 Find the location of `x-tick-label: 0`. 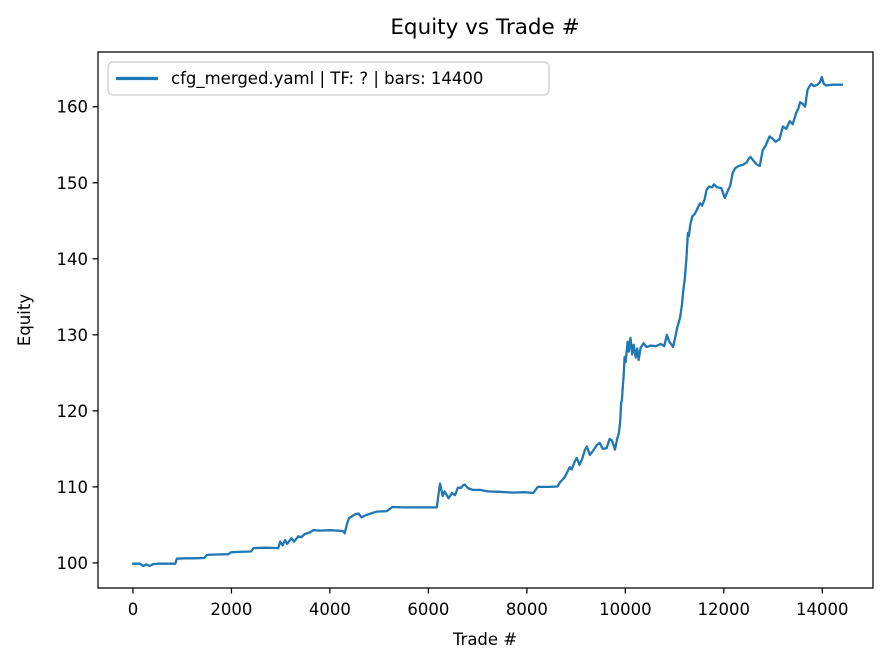

x-tick-label: 0 is located at coordinates (133, 609).